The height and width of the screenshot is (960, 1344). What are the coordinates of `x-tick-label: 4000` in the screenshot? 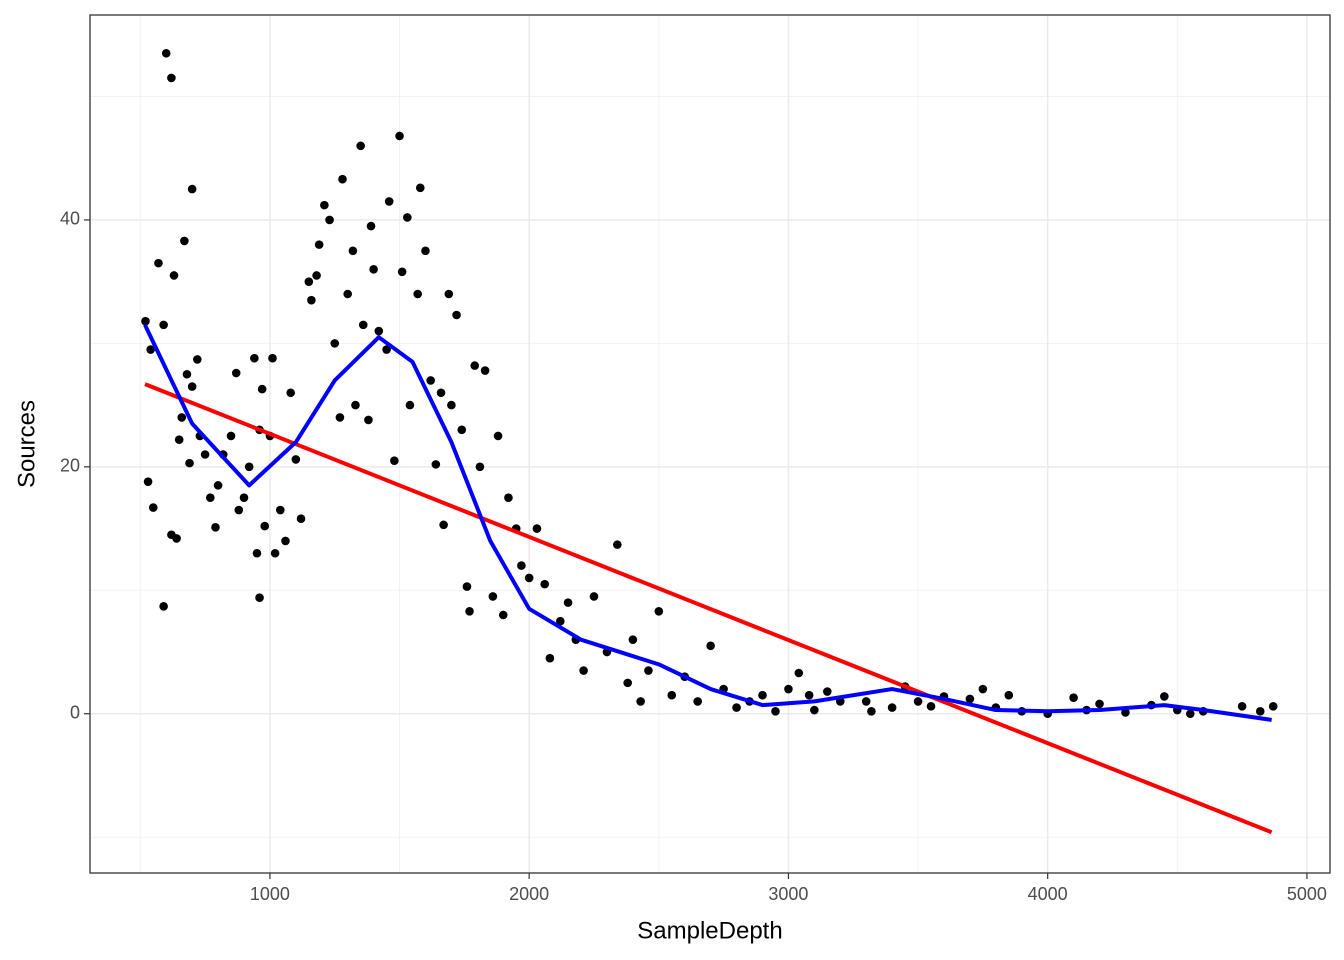 It's located at (1048, 894).